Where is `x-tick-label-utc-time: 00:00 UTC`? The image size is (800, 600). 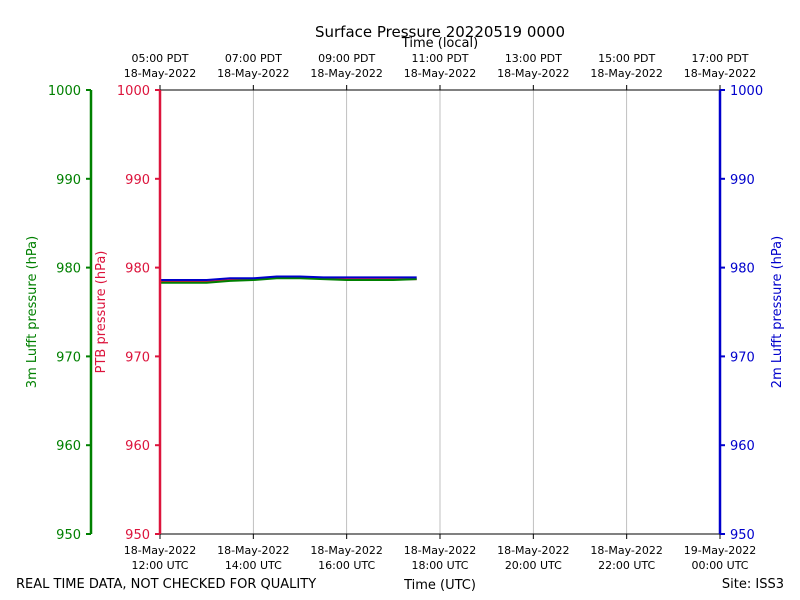 x-tick-label-utc-time: 00:00 UTC is located at coordinates (719, 565).